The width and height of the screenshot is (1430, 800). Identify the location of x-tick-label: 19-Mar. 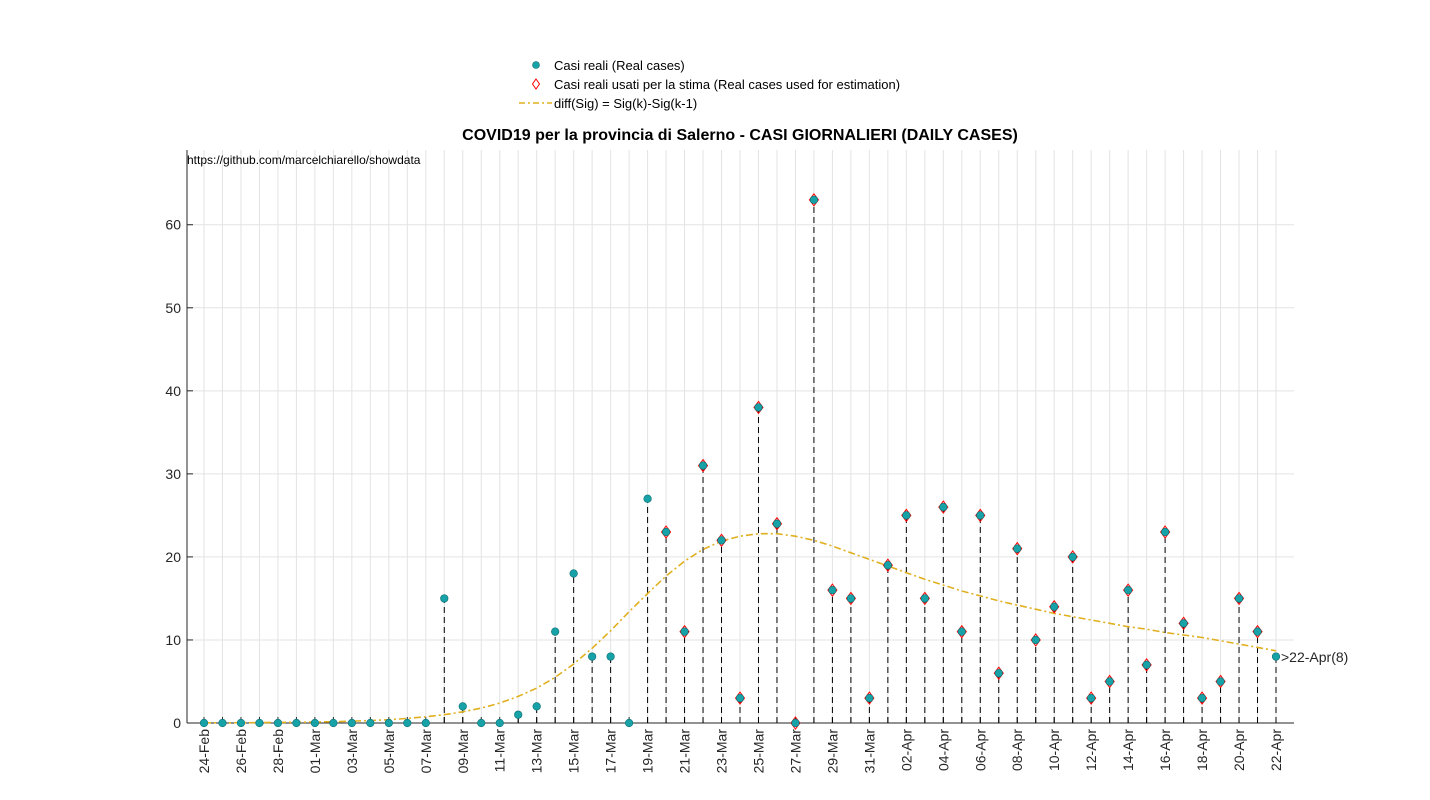
(648, 751).